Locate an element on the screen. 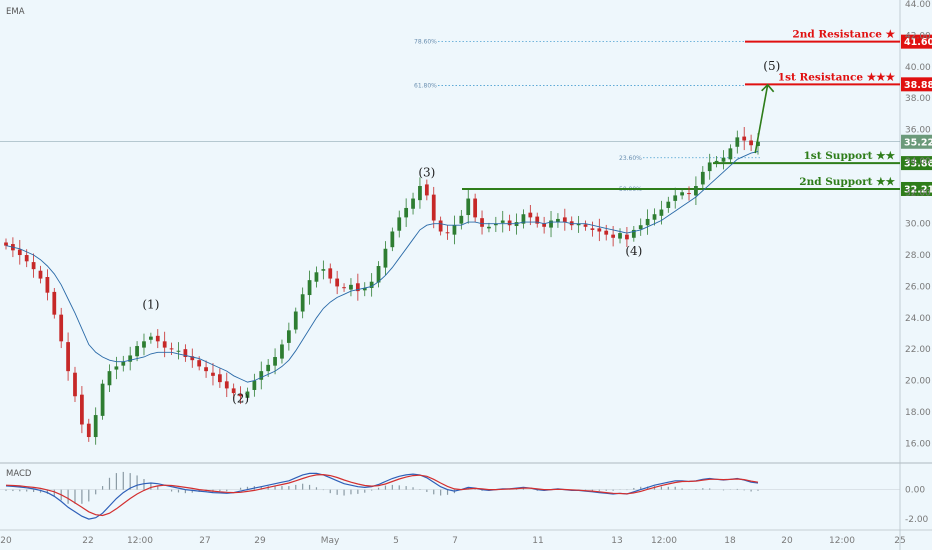 The width and height of the screenshot is (932, 550). time-tick-label: 7 is located at coordinates (455, 541).